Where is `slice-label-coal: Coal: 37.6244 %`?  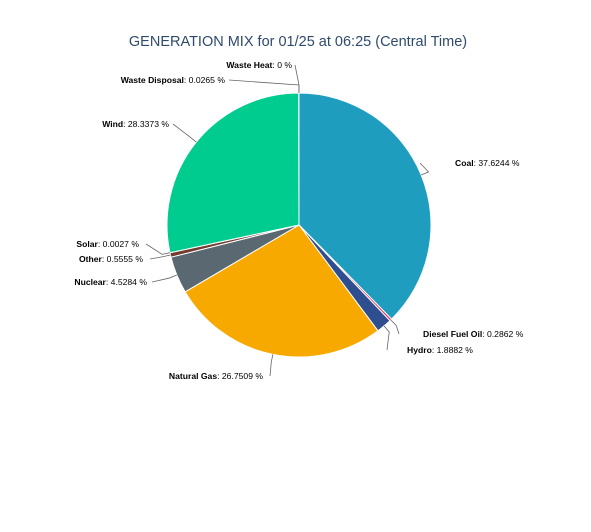 slice-label-coal: Coal: 37.6244 % is located at coordinates (487, 163).